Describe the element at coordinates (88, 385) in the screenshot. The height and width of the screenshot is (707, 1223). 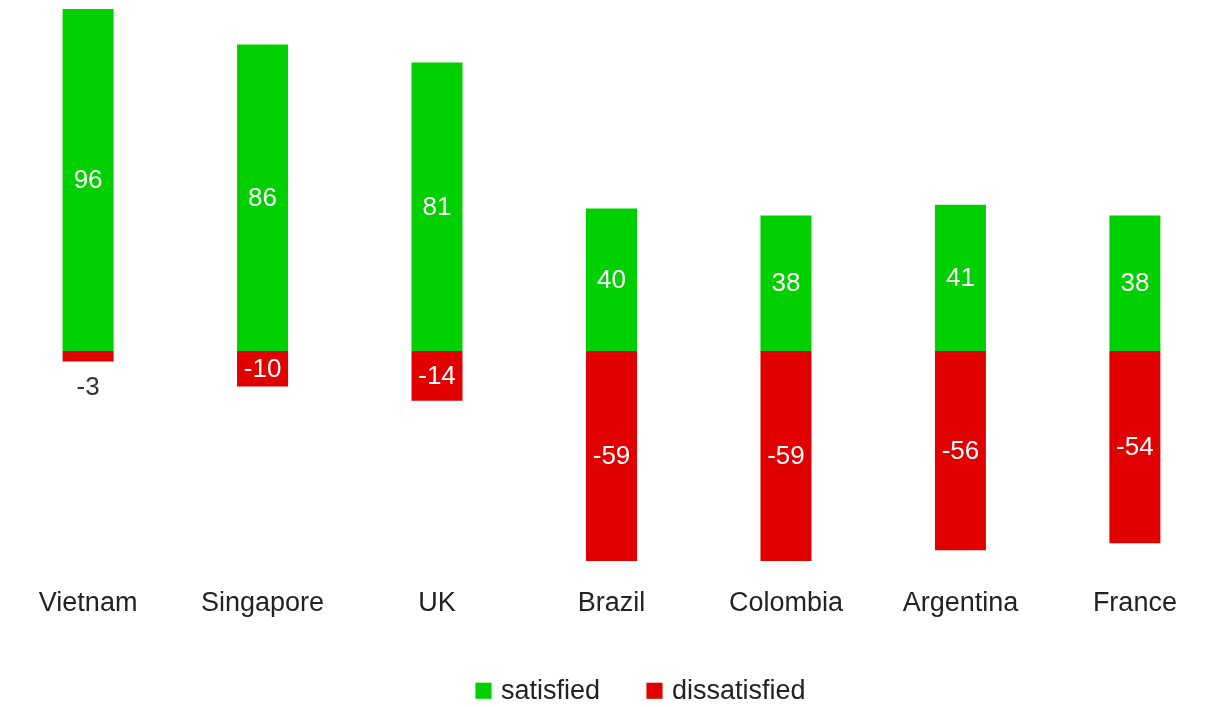
I see `data-label: -3` at that location.